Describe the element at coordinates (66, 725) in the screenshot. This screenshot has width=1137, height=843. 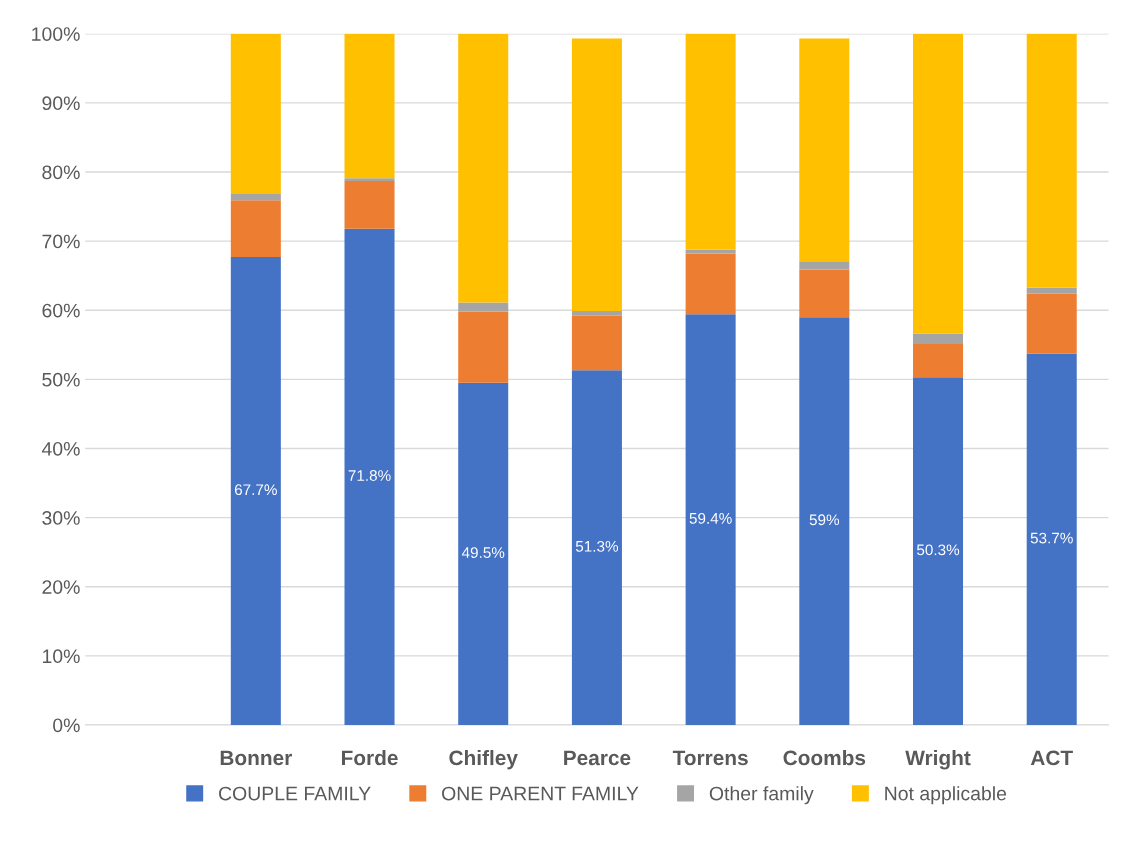
I see `y-tick-label: 0%` at that location.